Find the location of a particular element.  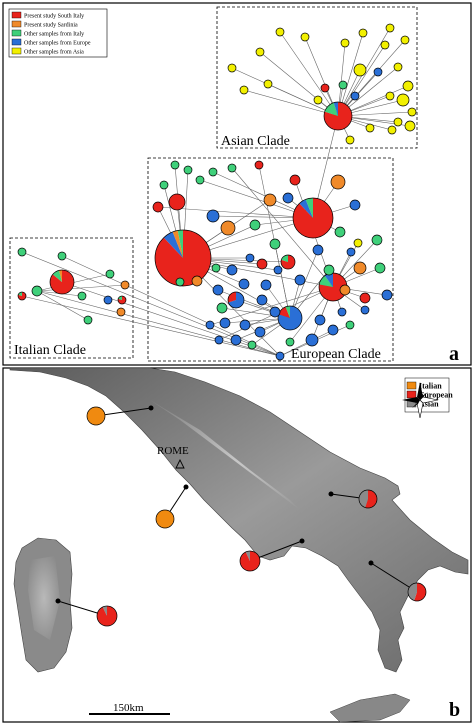

italian-clade-label: Italian Clade is located at coordinates (50, 350).